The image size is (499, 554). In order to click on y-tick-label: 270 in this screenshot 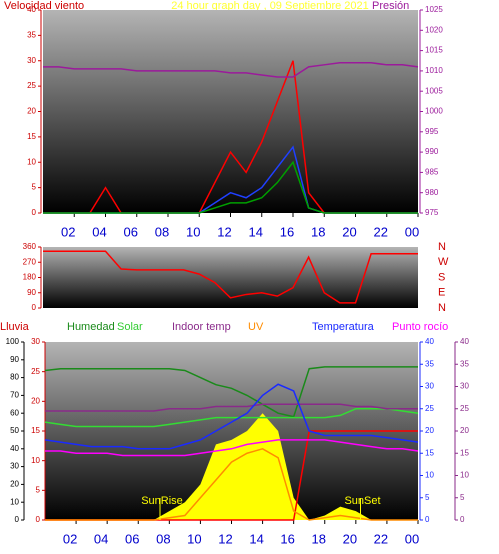, I will do `click(30, 261)`.